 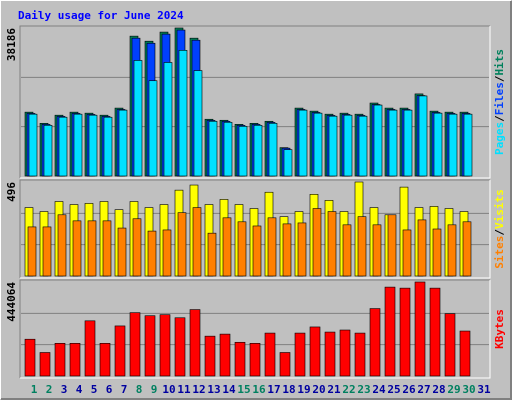 I want to click on legend-entry: Files, so click(x=499, y=98).